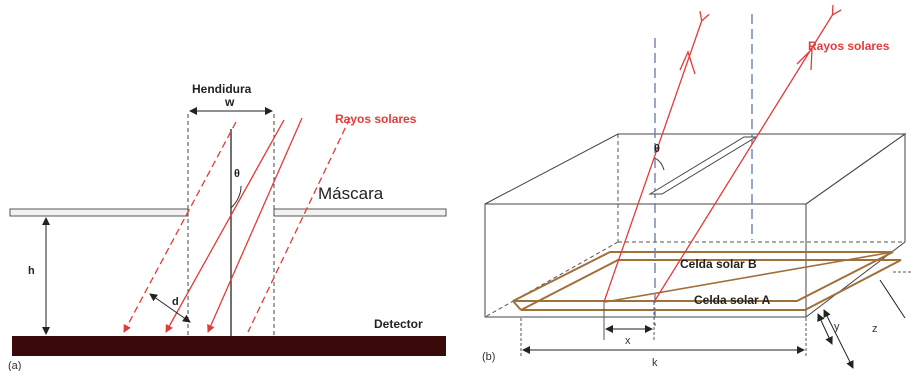  I want to click on solar-cell-a-edge, so click(517, 305).